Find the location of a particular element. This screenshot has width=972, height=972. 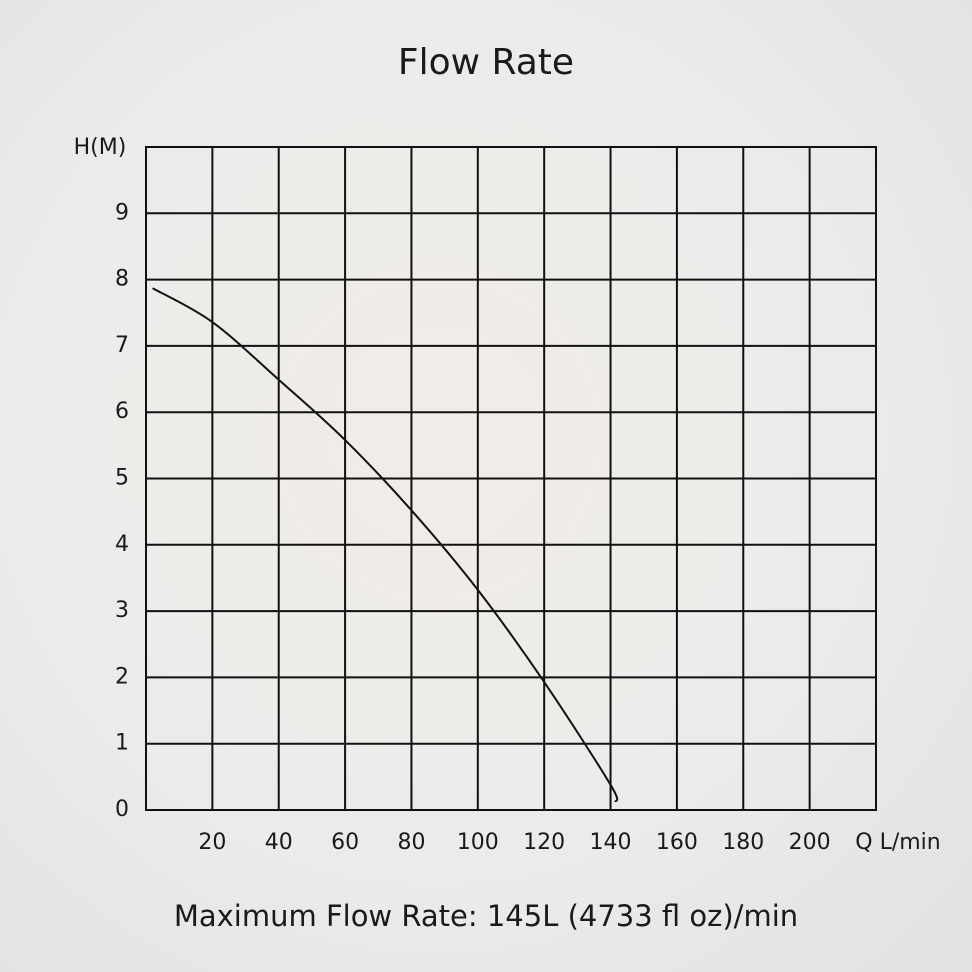

y-tick-label: 4 is located at coordinates (122, 544).